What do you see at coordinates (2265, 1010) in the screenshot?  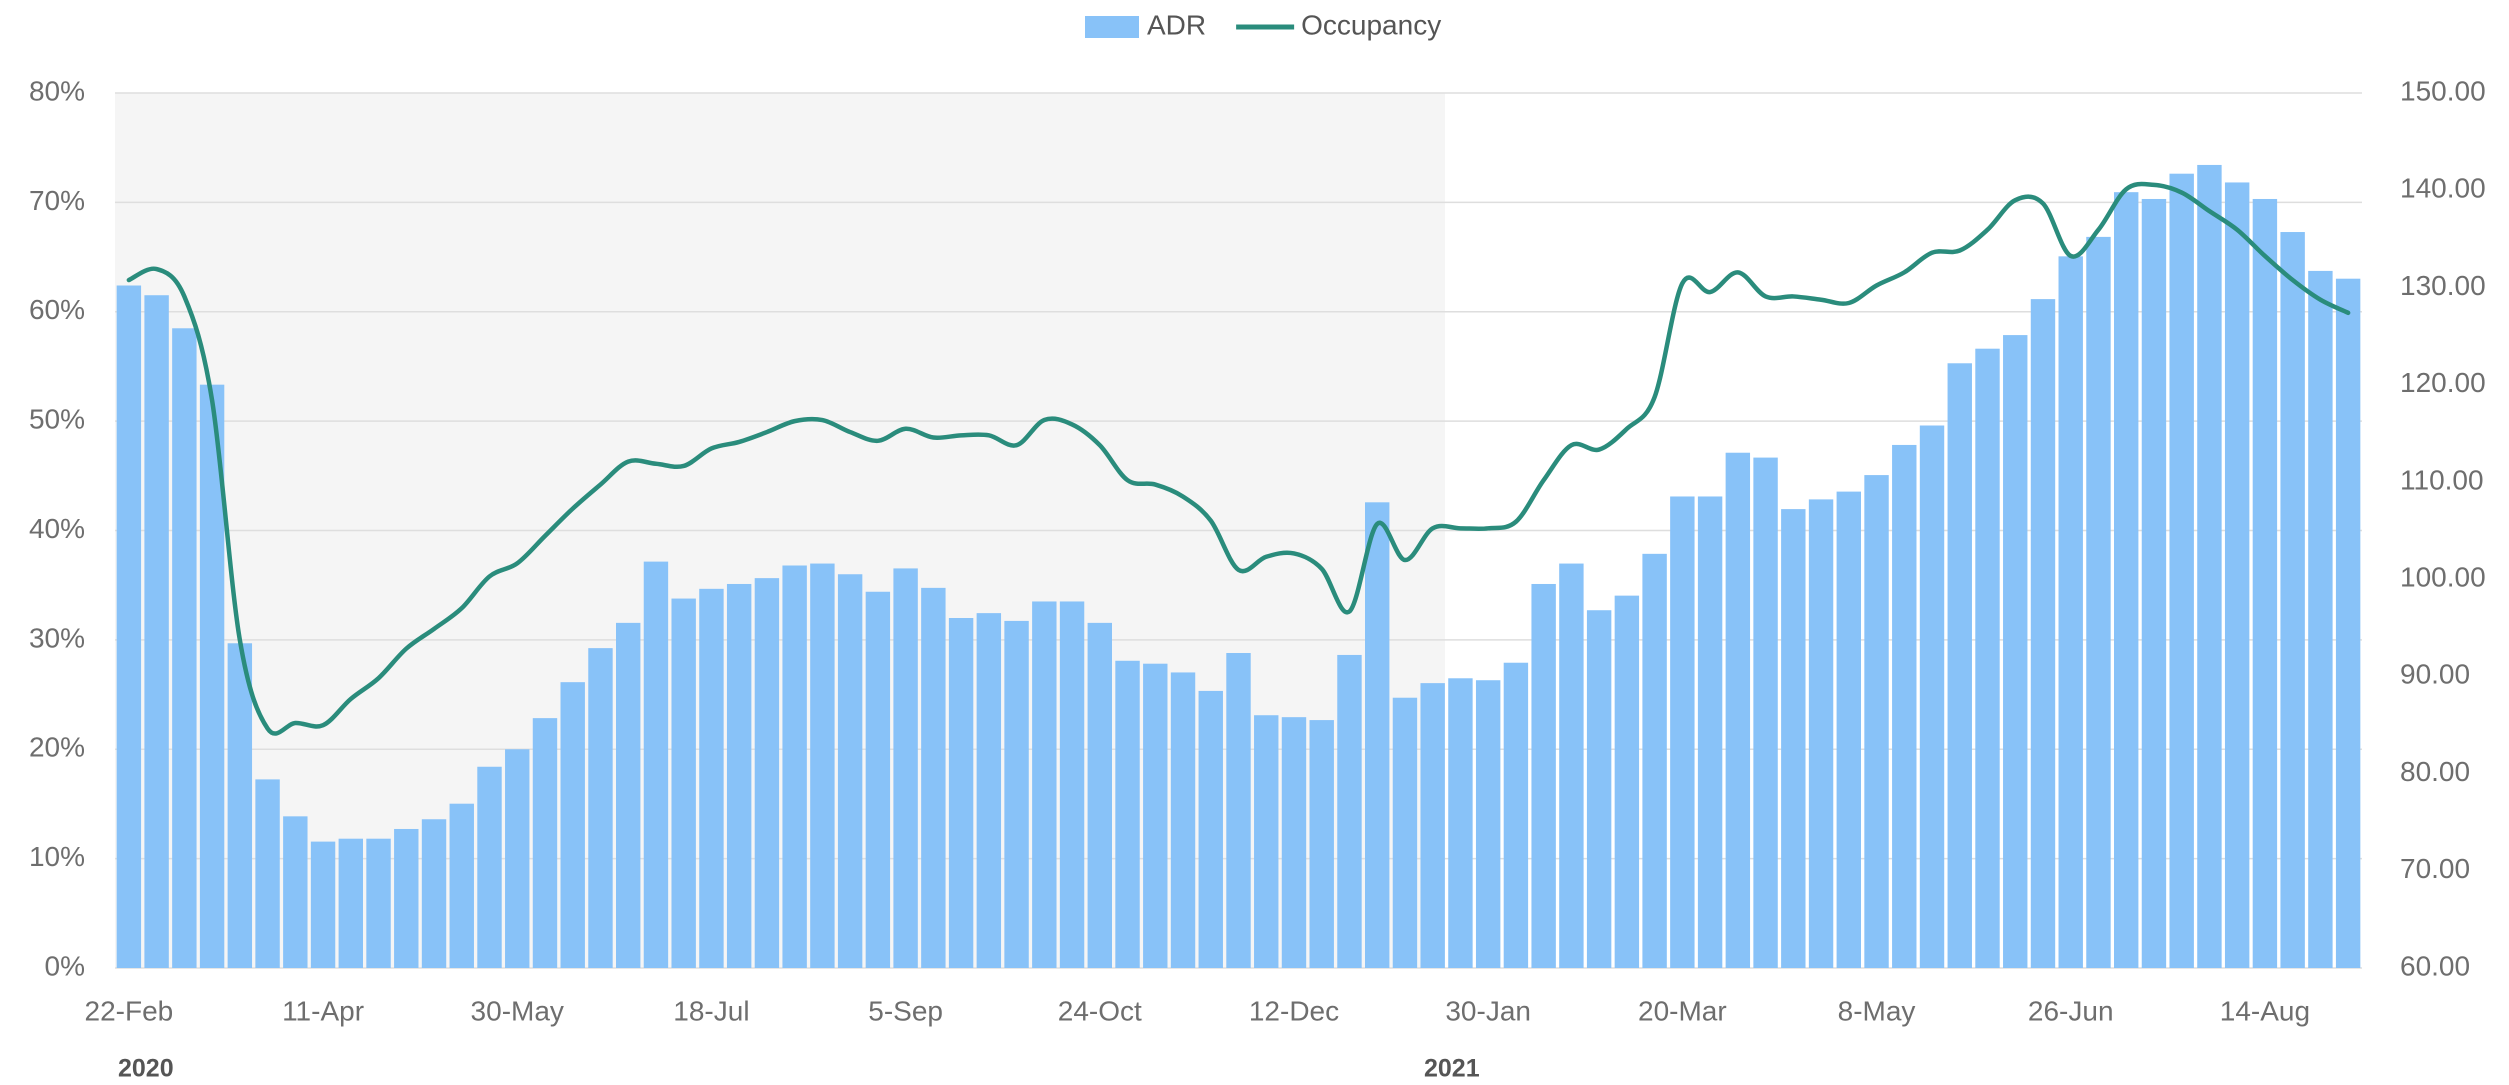 I see `x-tick-label: 14-Aug` at bounding box center [2265, 1010].